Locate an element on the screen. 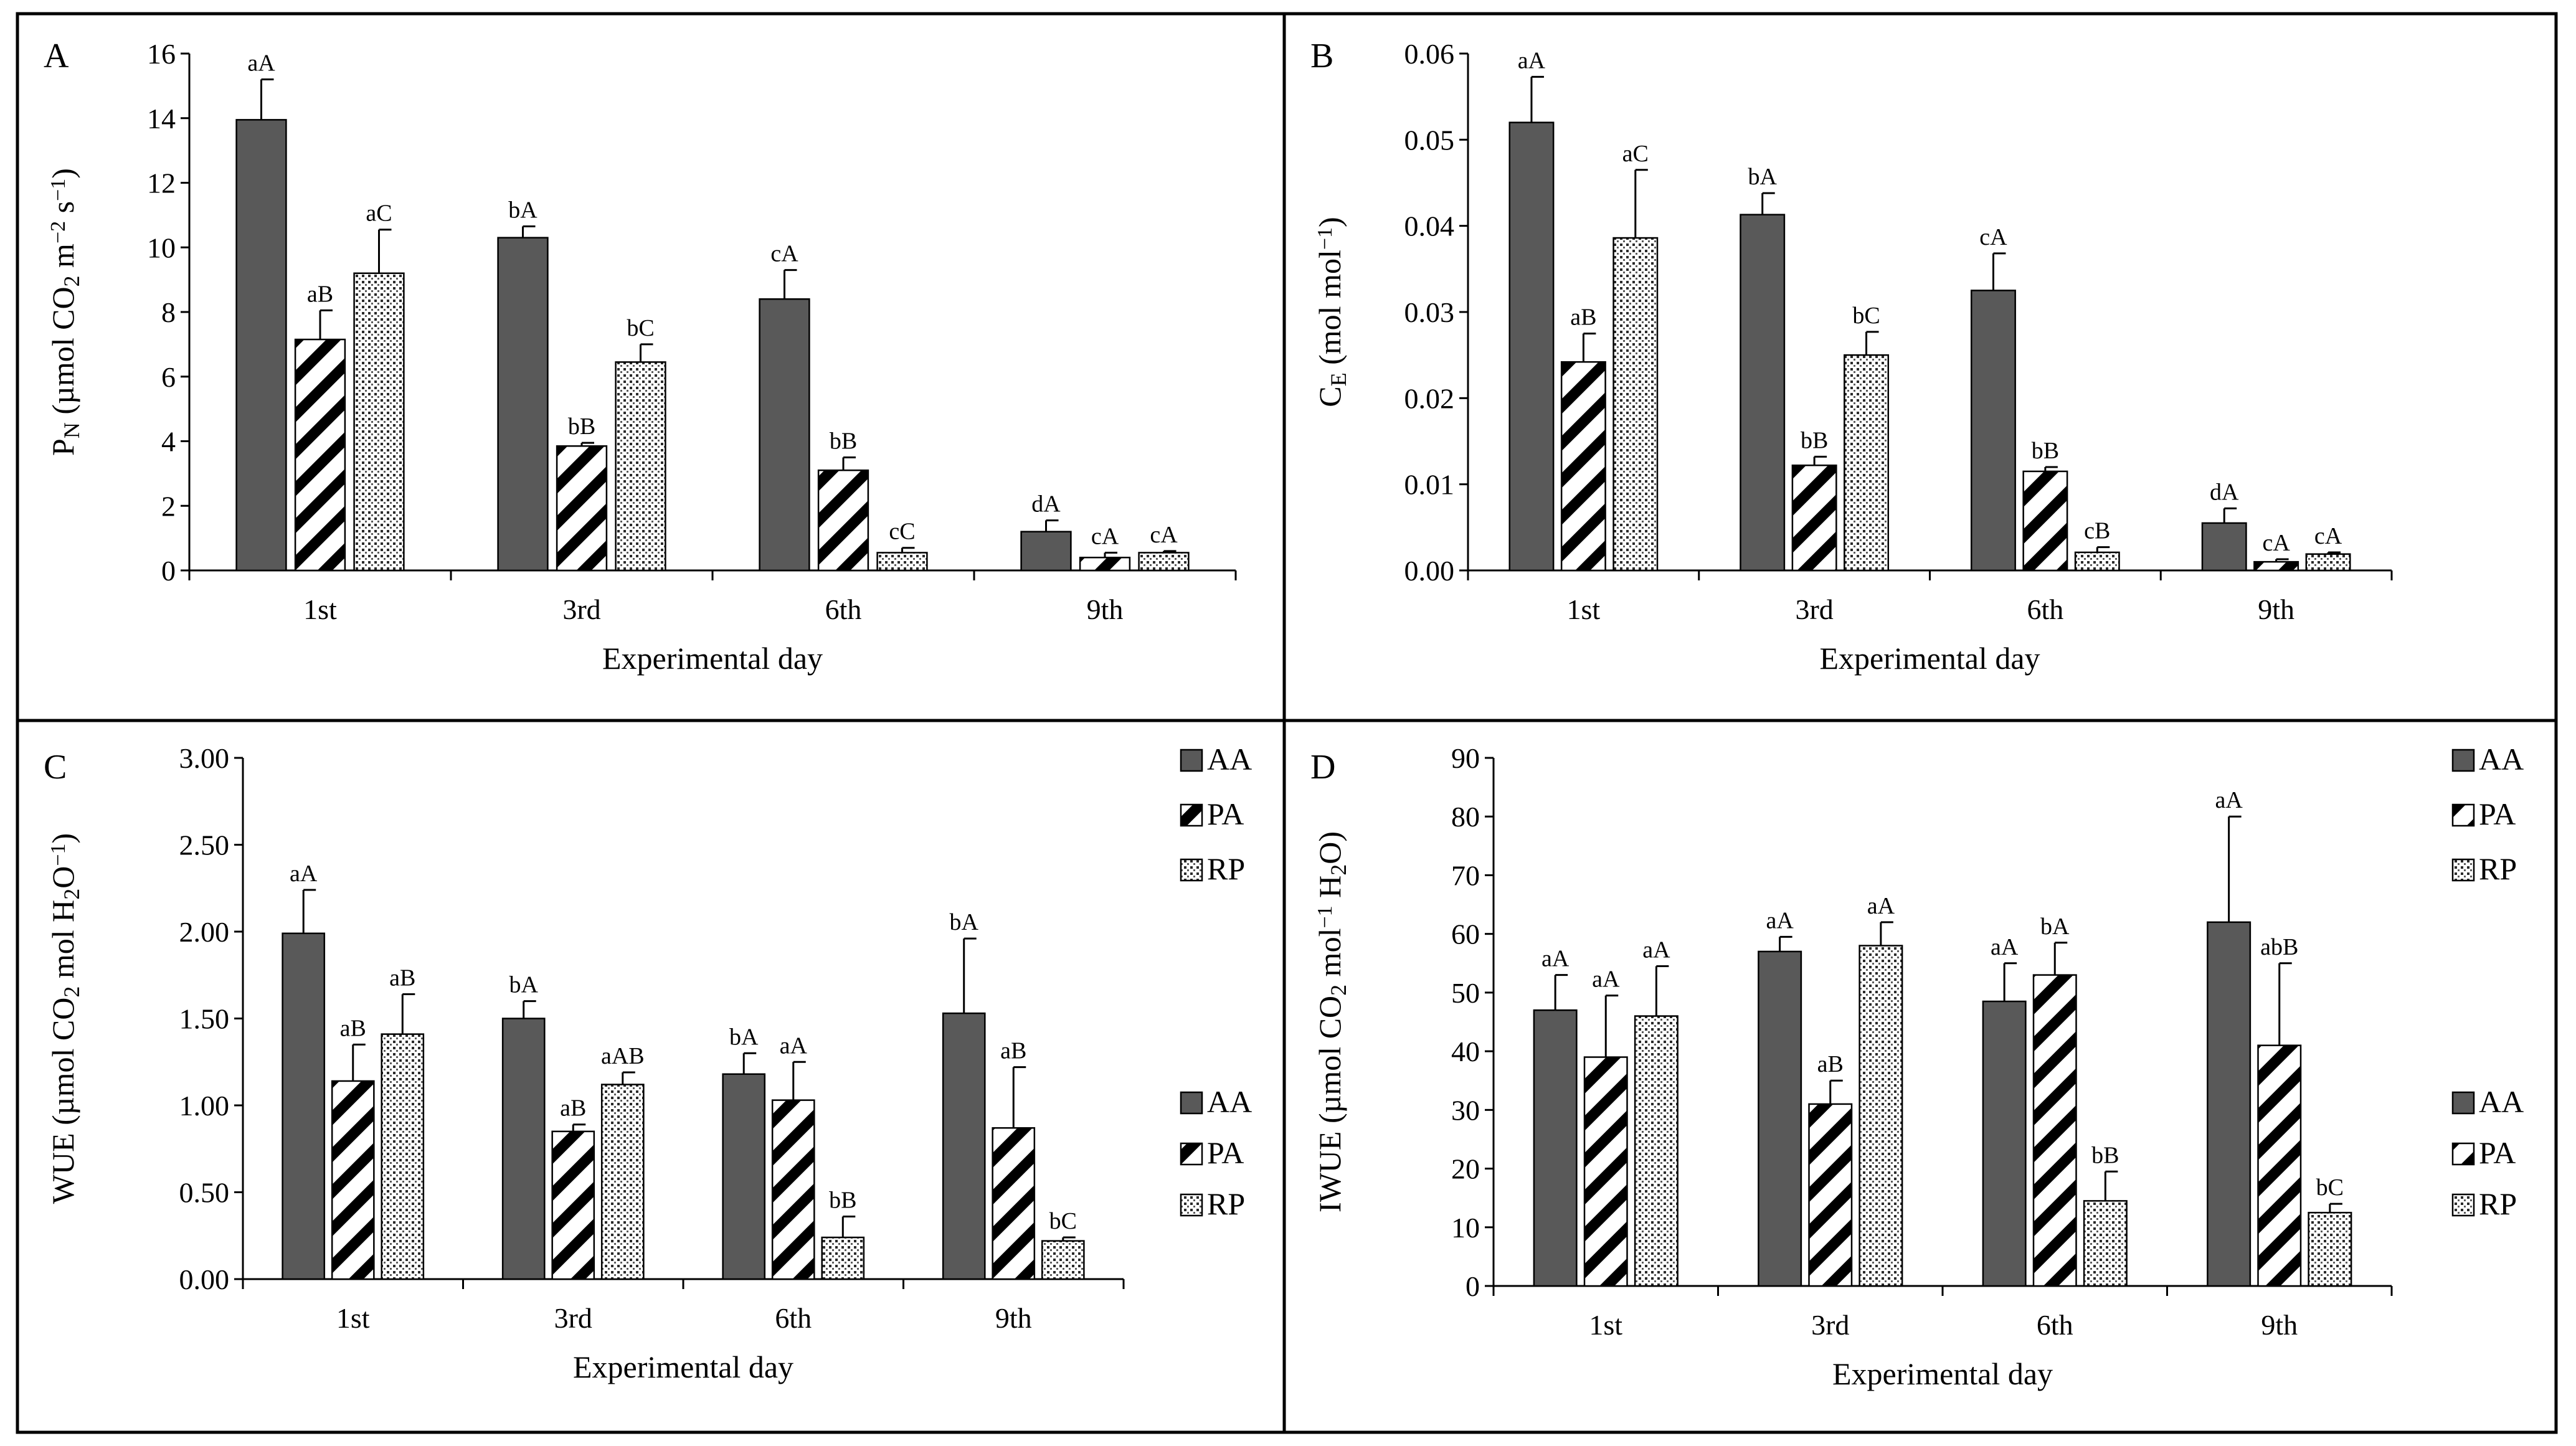 This screenshot has width=2576, height=1446. y-tick-label: 0.05 is located at coordinates (1429, 140).